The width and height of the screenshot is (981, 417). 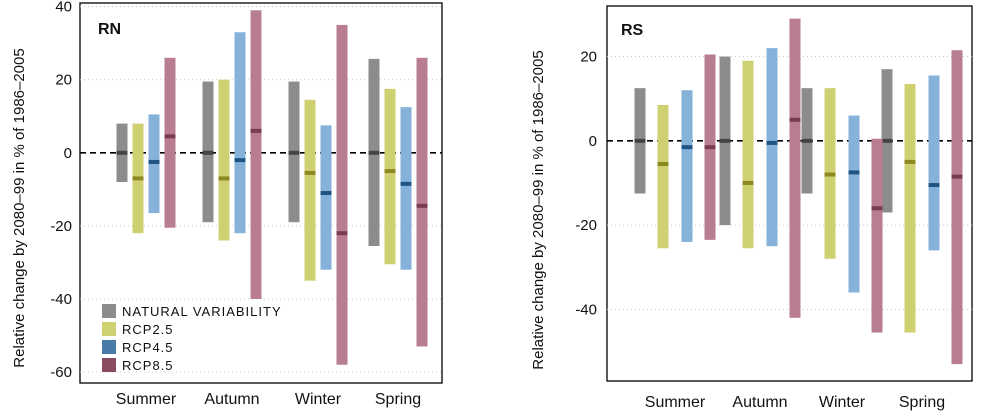 I want to click on bar-rcp26-winter, so click(x=310, y=190).